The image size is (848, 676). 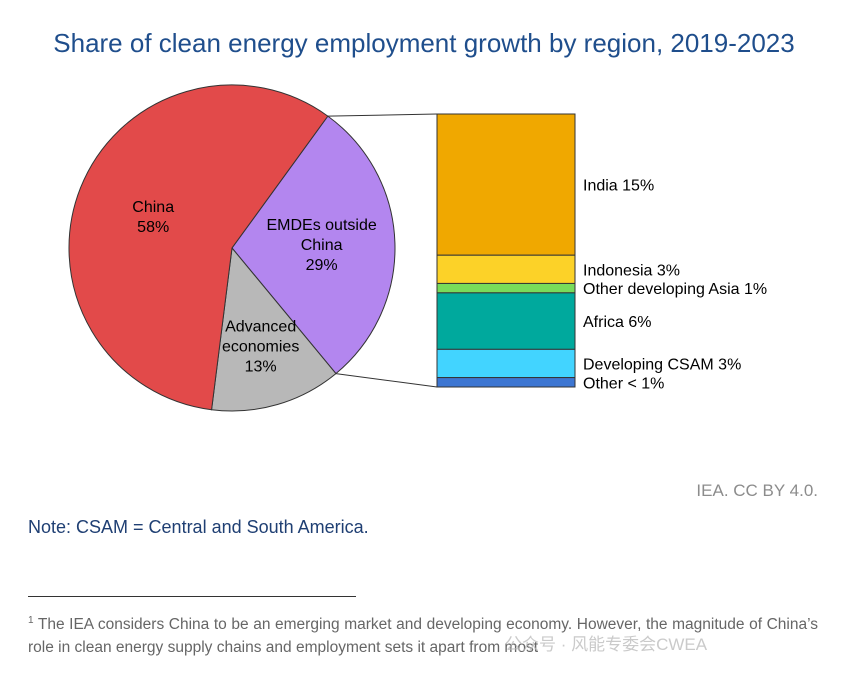 What do you see at coordinates (260, 347) in the screenshot?
I see `pie-label-advanced: Advanced economies 13%` at bounding box center [260, 347].